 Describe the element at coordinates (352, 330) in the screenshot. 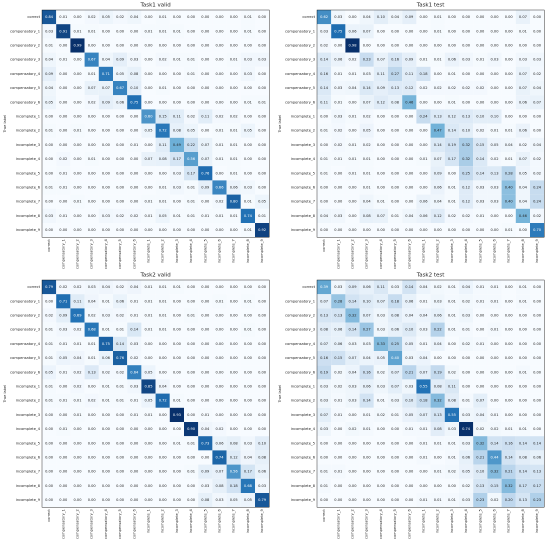

I see `cell-value: 0.14` at that location.